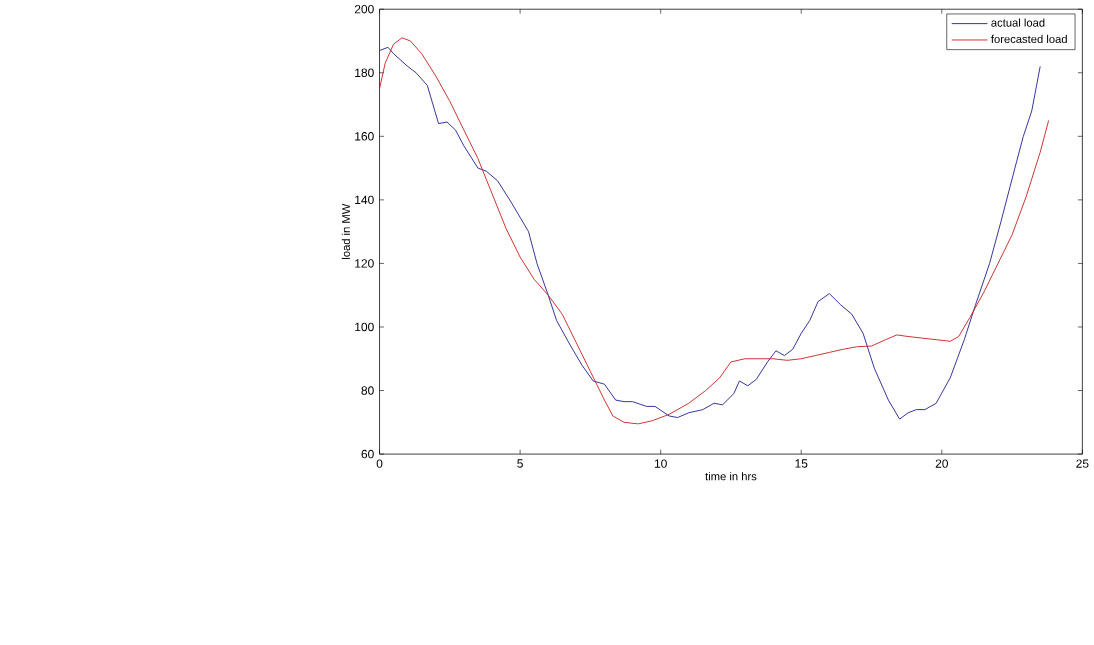 The image size is (1094, 645). What do you see at coordinates (364, 327) in the screenshot?
I see `y-tick-label: 100` at bounding box center [364, 327].